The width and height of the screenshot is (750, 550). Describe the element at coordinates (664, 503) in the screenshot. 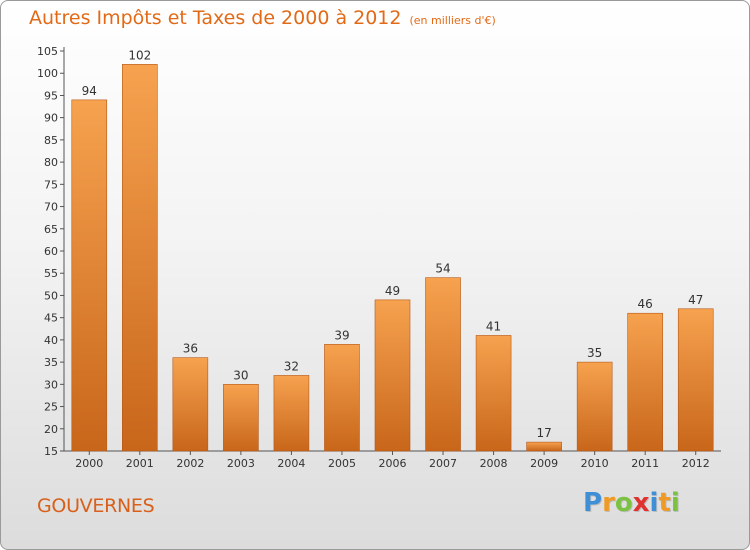

I see `logo-letter: t` at that location.